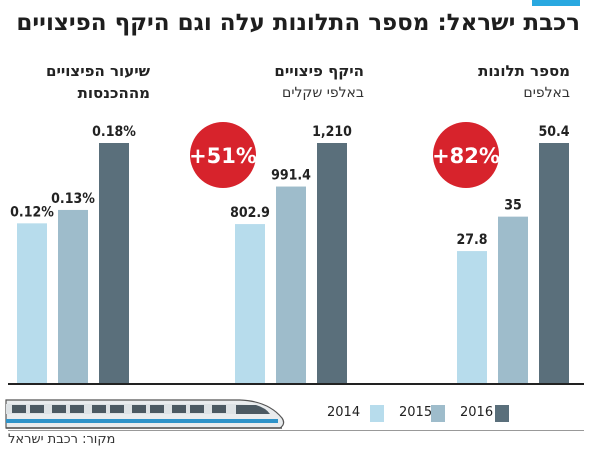 The height and width of the screenshot is (453, 590). Describe the element at coordinates (377, 413) in the screenshot. I see `legend-swatch-2014` at that location.